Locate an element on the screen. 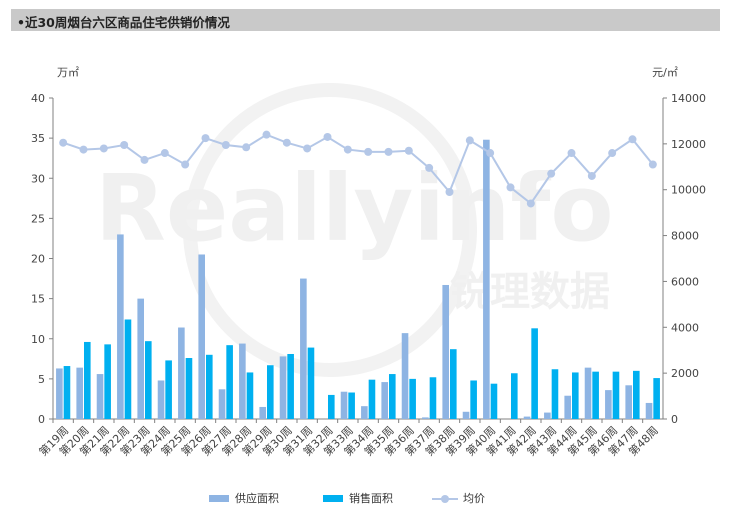  watermark-text: Reallyinfo is located at coordinates (354, 208).